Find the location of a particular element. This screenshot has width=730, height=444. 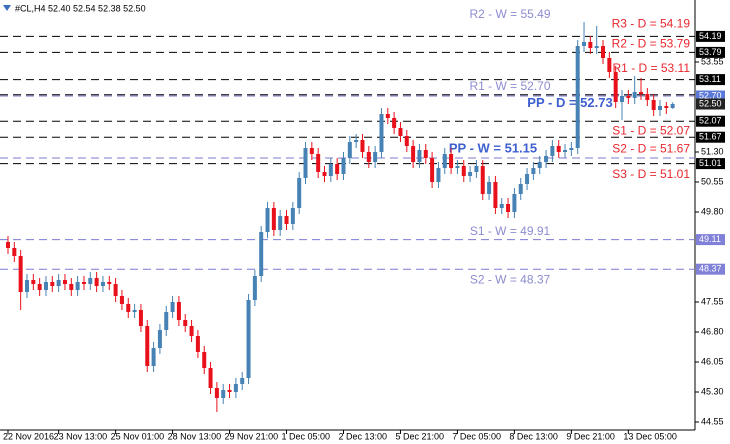

price-tag-label: 52.07 is located at coordinates (710, 121).